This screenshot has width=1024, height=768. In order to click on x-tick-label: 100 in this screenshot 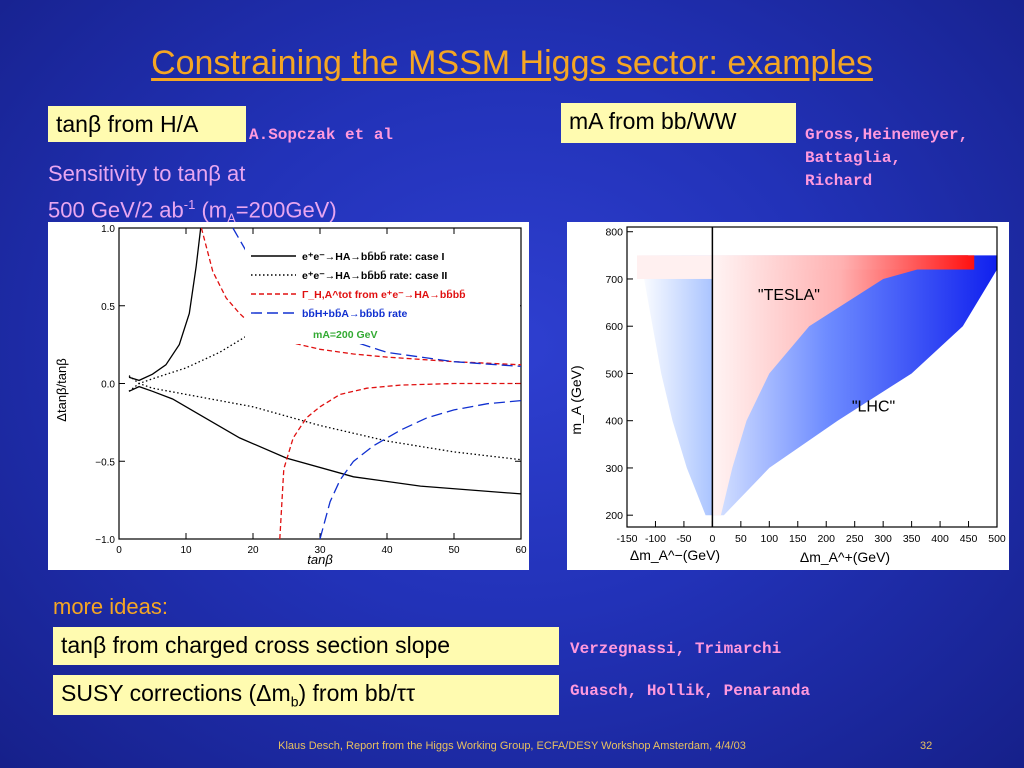, I will do `click(770, 539)`.